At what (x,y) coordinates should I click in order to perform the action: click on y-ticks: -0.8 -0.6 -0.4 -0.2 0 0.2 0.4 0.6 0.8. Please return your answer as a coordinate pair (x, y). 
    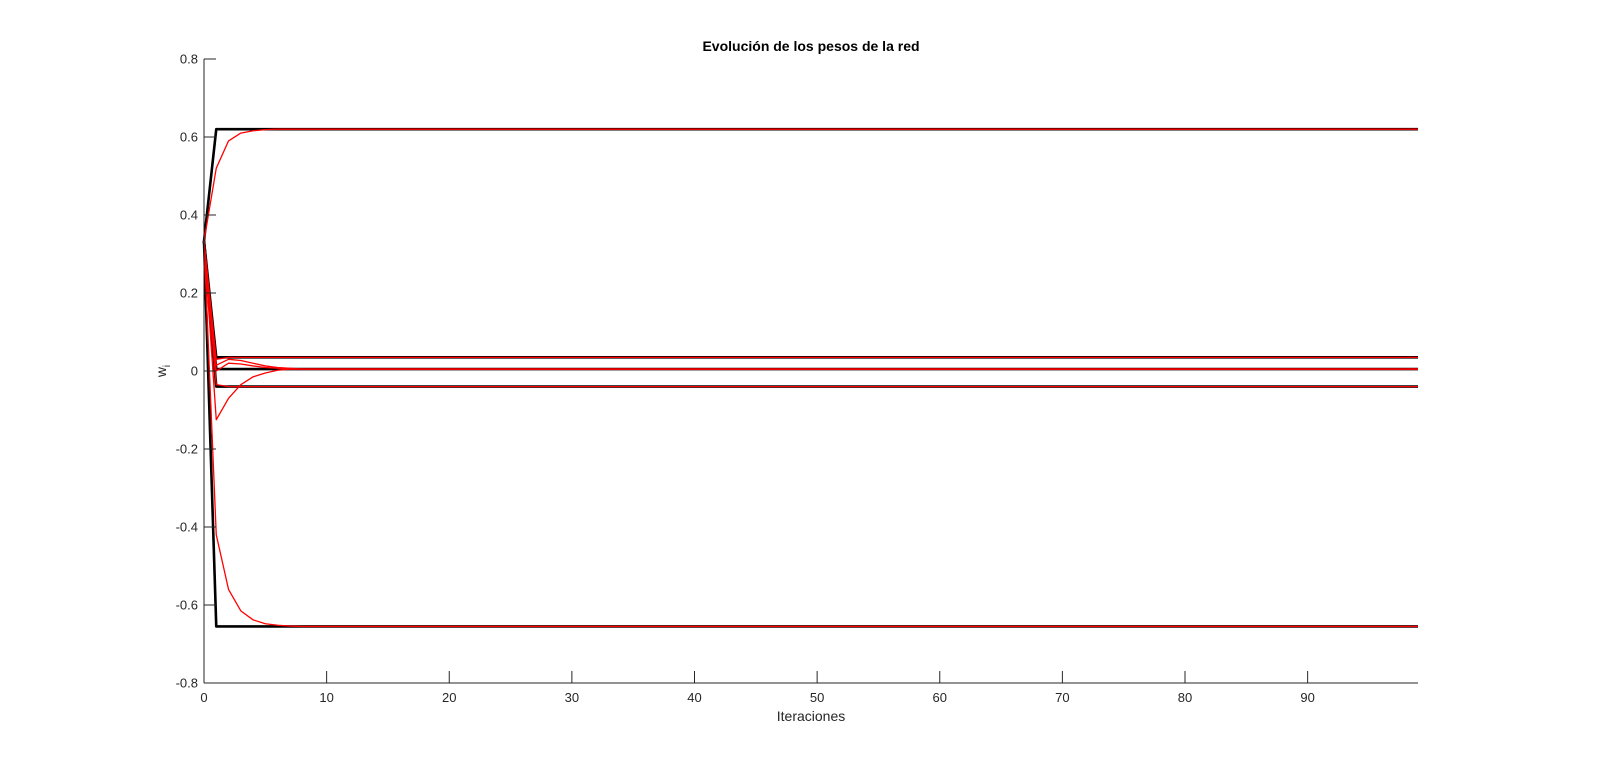
    Looking at the image, I should click on (196, 371).